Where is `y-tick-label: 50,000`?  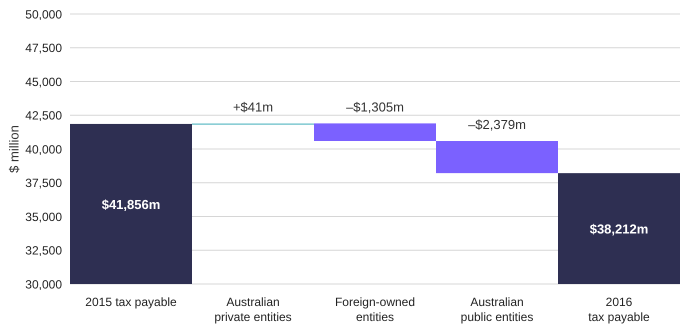
y-tick-label: 50,000 is located at coordinates (43, 14).